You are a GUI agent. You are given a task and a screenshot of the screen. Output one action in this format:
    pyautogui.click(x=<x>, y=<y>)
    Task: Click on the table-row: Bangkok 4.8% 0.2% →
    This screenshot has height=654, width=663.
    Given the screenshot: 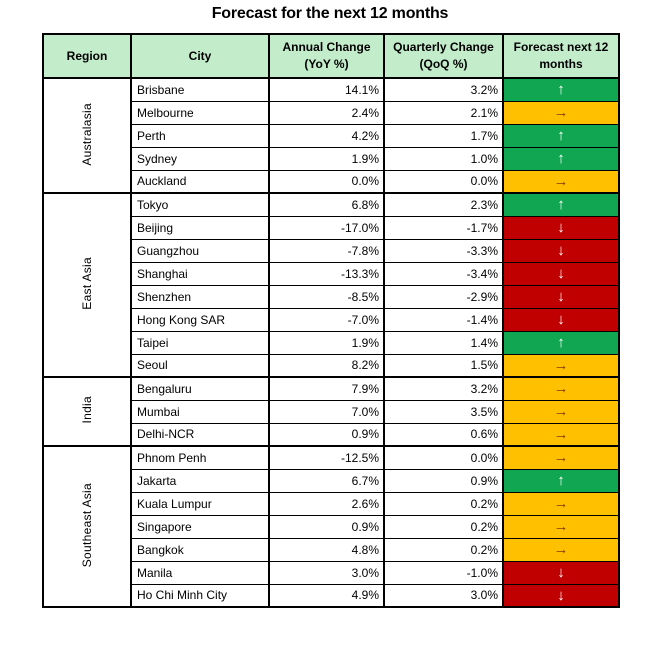 What is the action you would take?
    pyautogui.click(x=331, y=549)
    